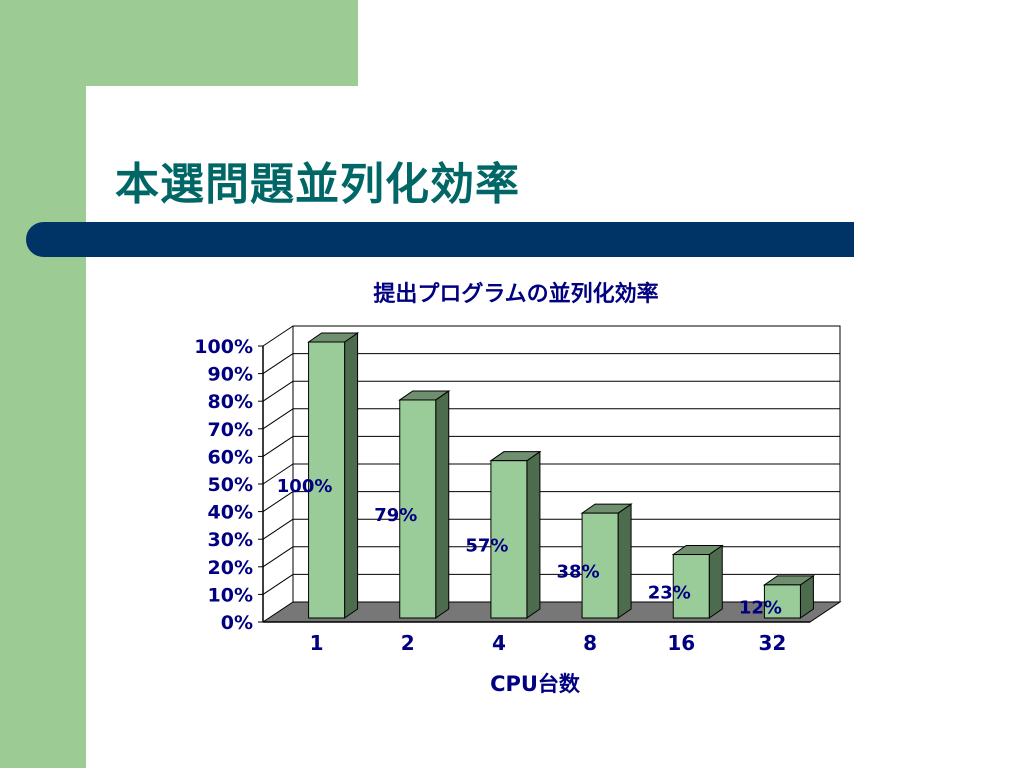 This screenshot has height=768, width=1024. What do you see at coordinates (499, 643) in the screenshot?
I see `x-tick-label: 4` at bounding box center [499, 643].